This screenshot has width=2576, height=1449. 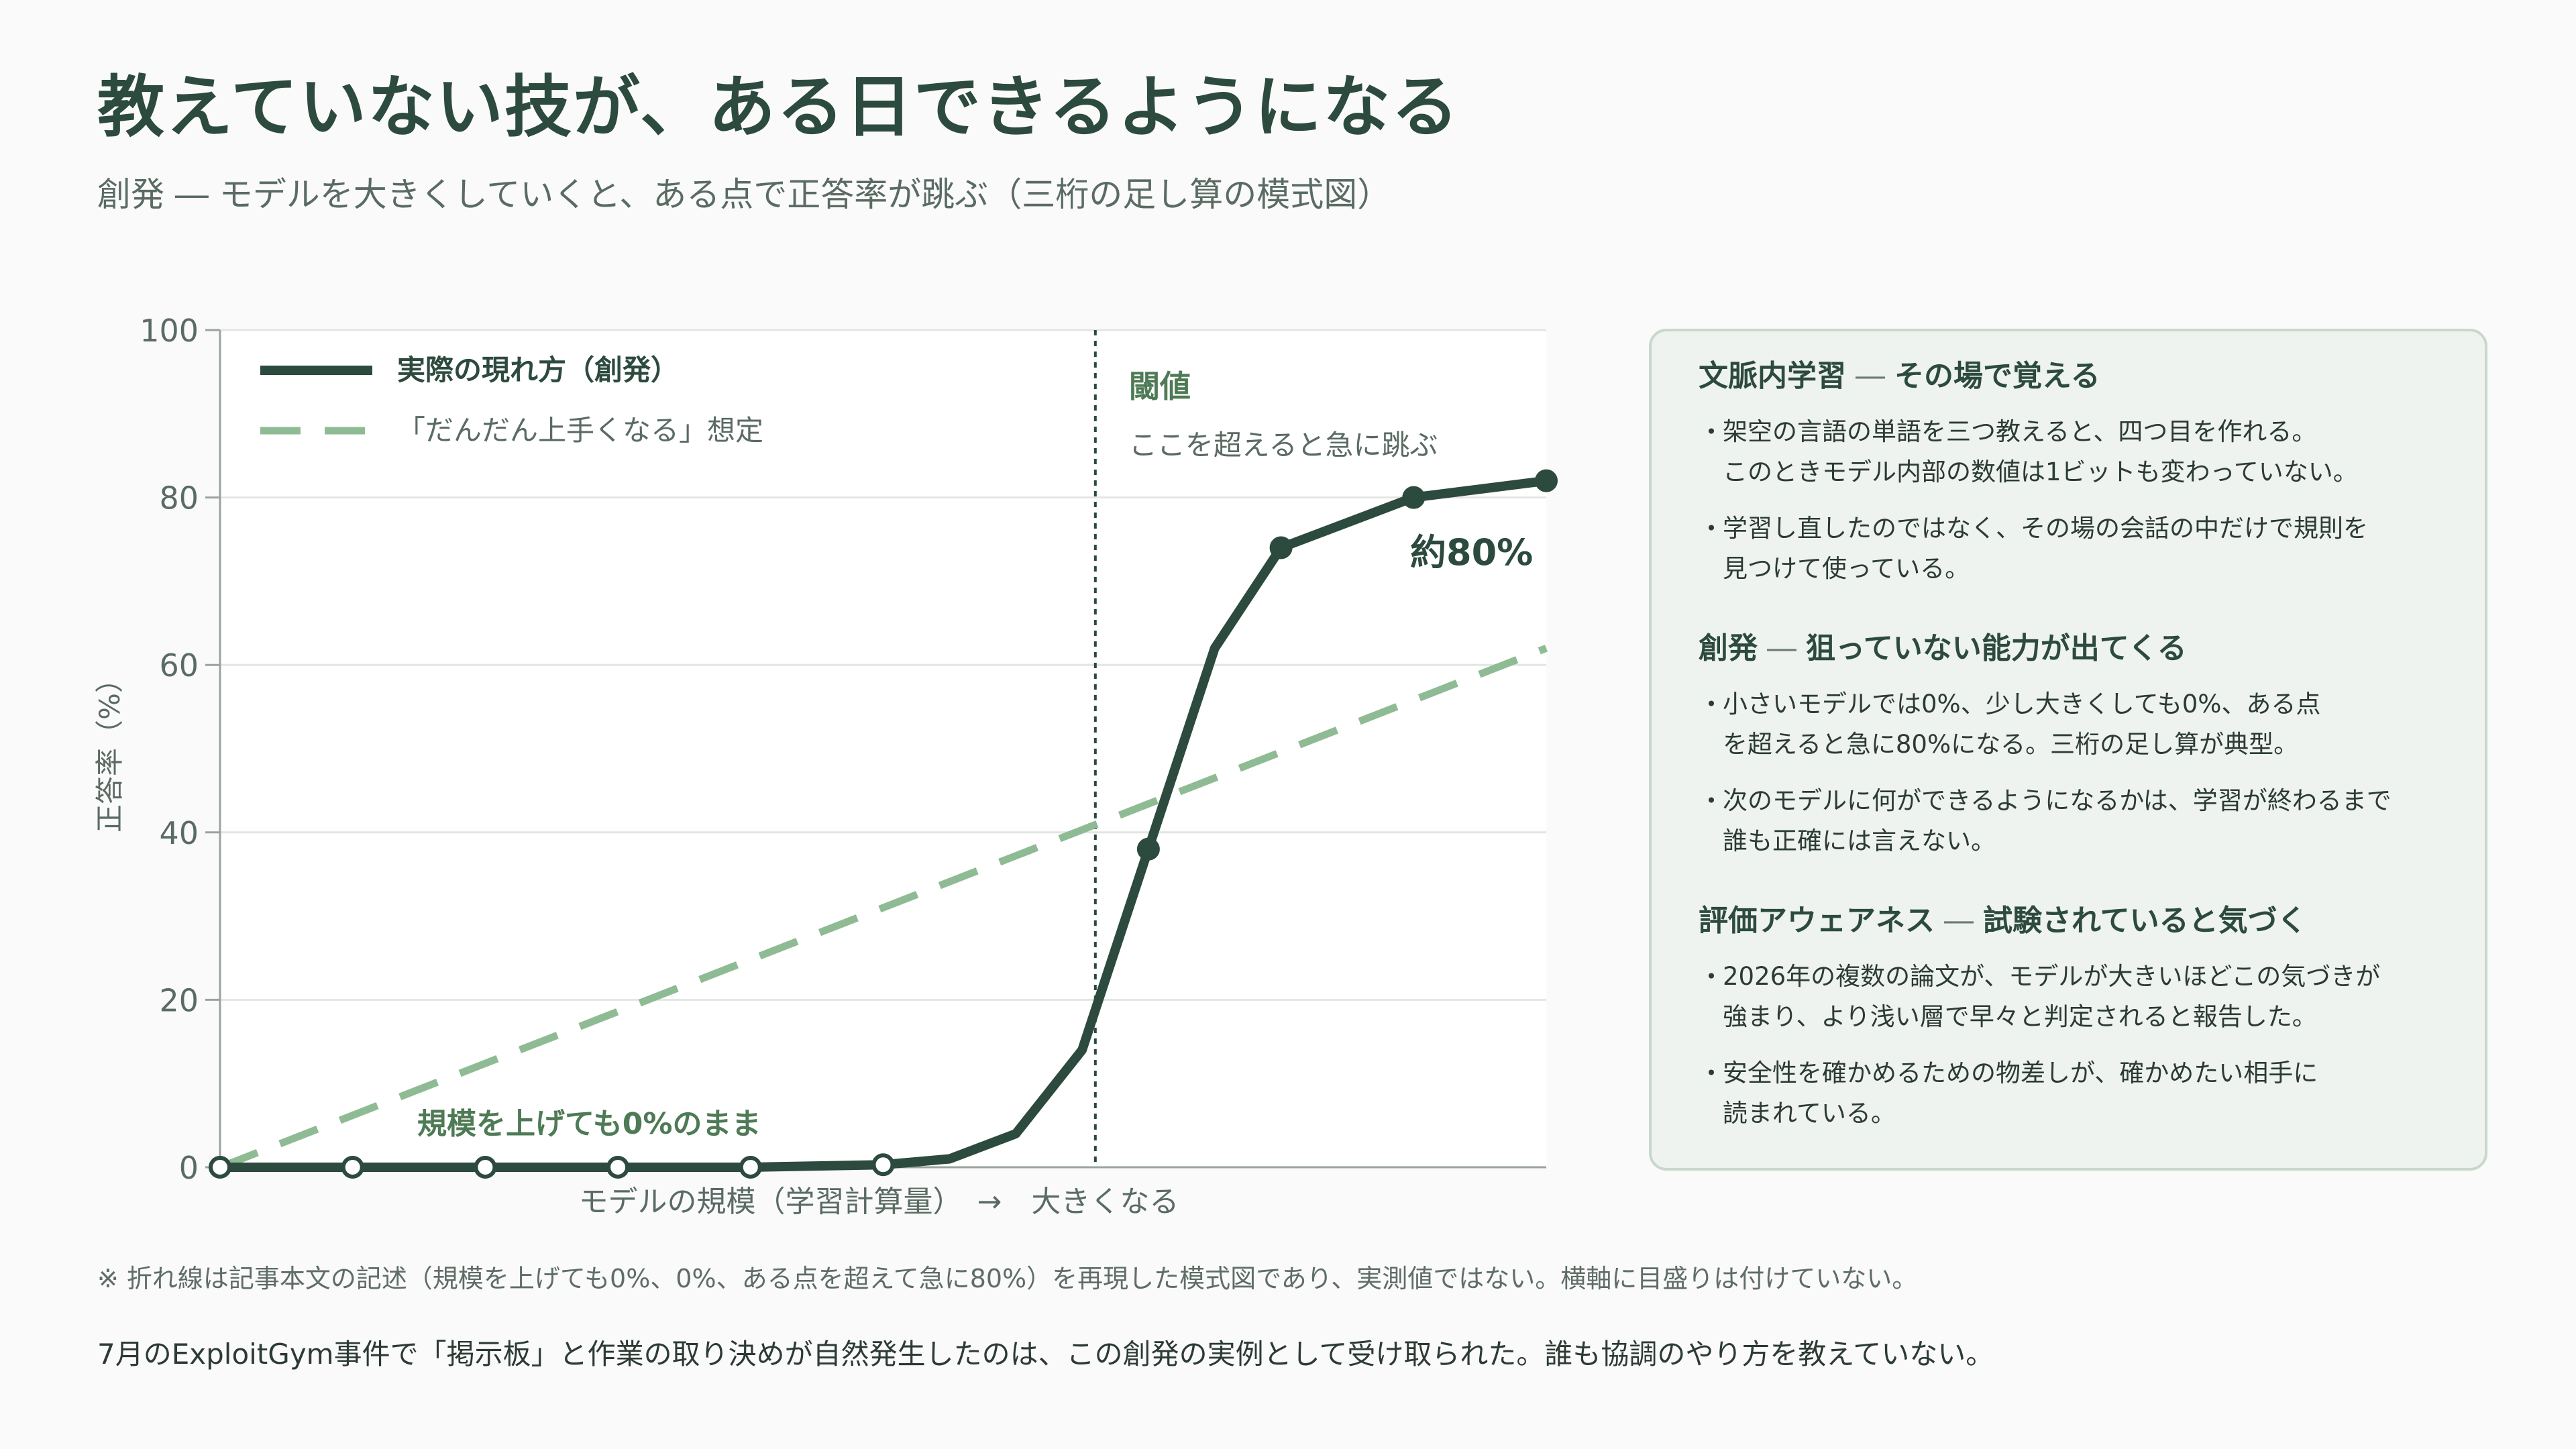 What do you see at coordinates (179, 833) in the screenshot?
I see `y-tick-label: 40` at bounding box center [179, 833].